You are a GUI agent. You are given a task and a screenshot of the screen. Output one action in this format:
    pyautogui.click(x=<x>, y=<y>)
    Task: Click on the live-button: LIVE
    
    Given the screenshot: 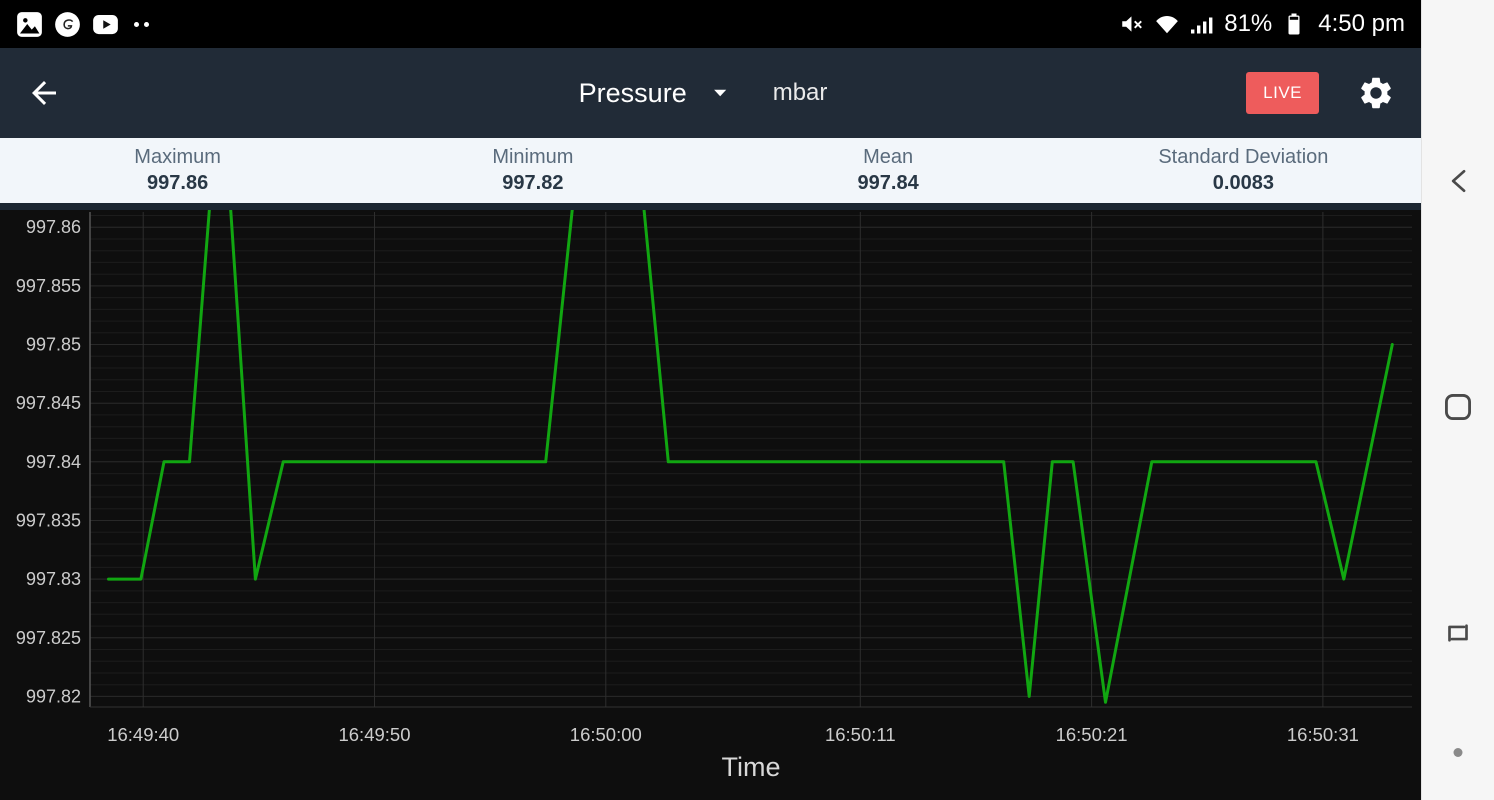 What is the action you would take?
    pyautogui.click(x=1282, y=93)
    